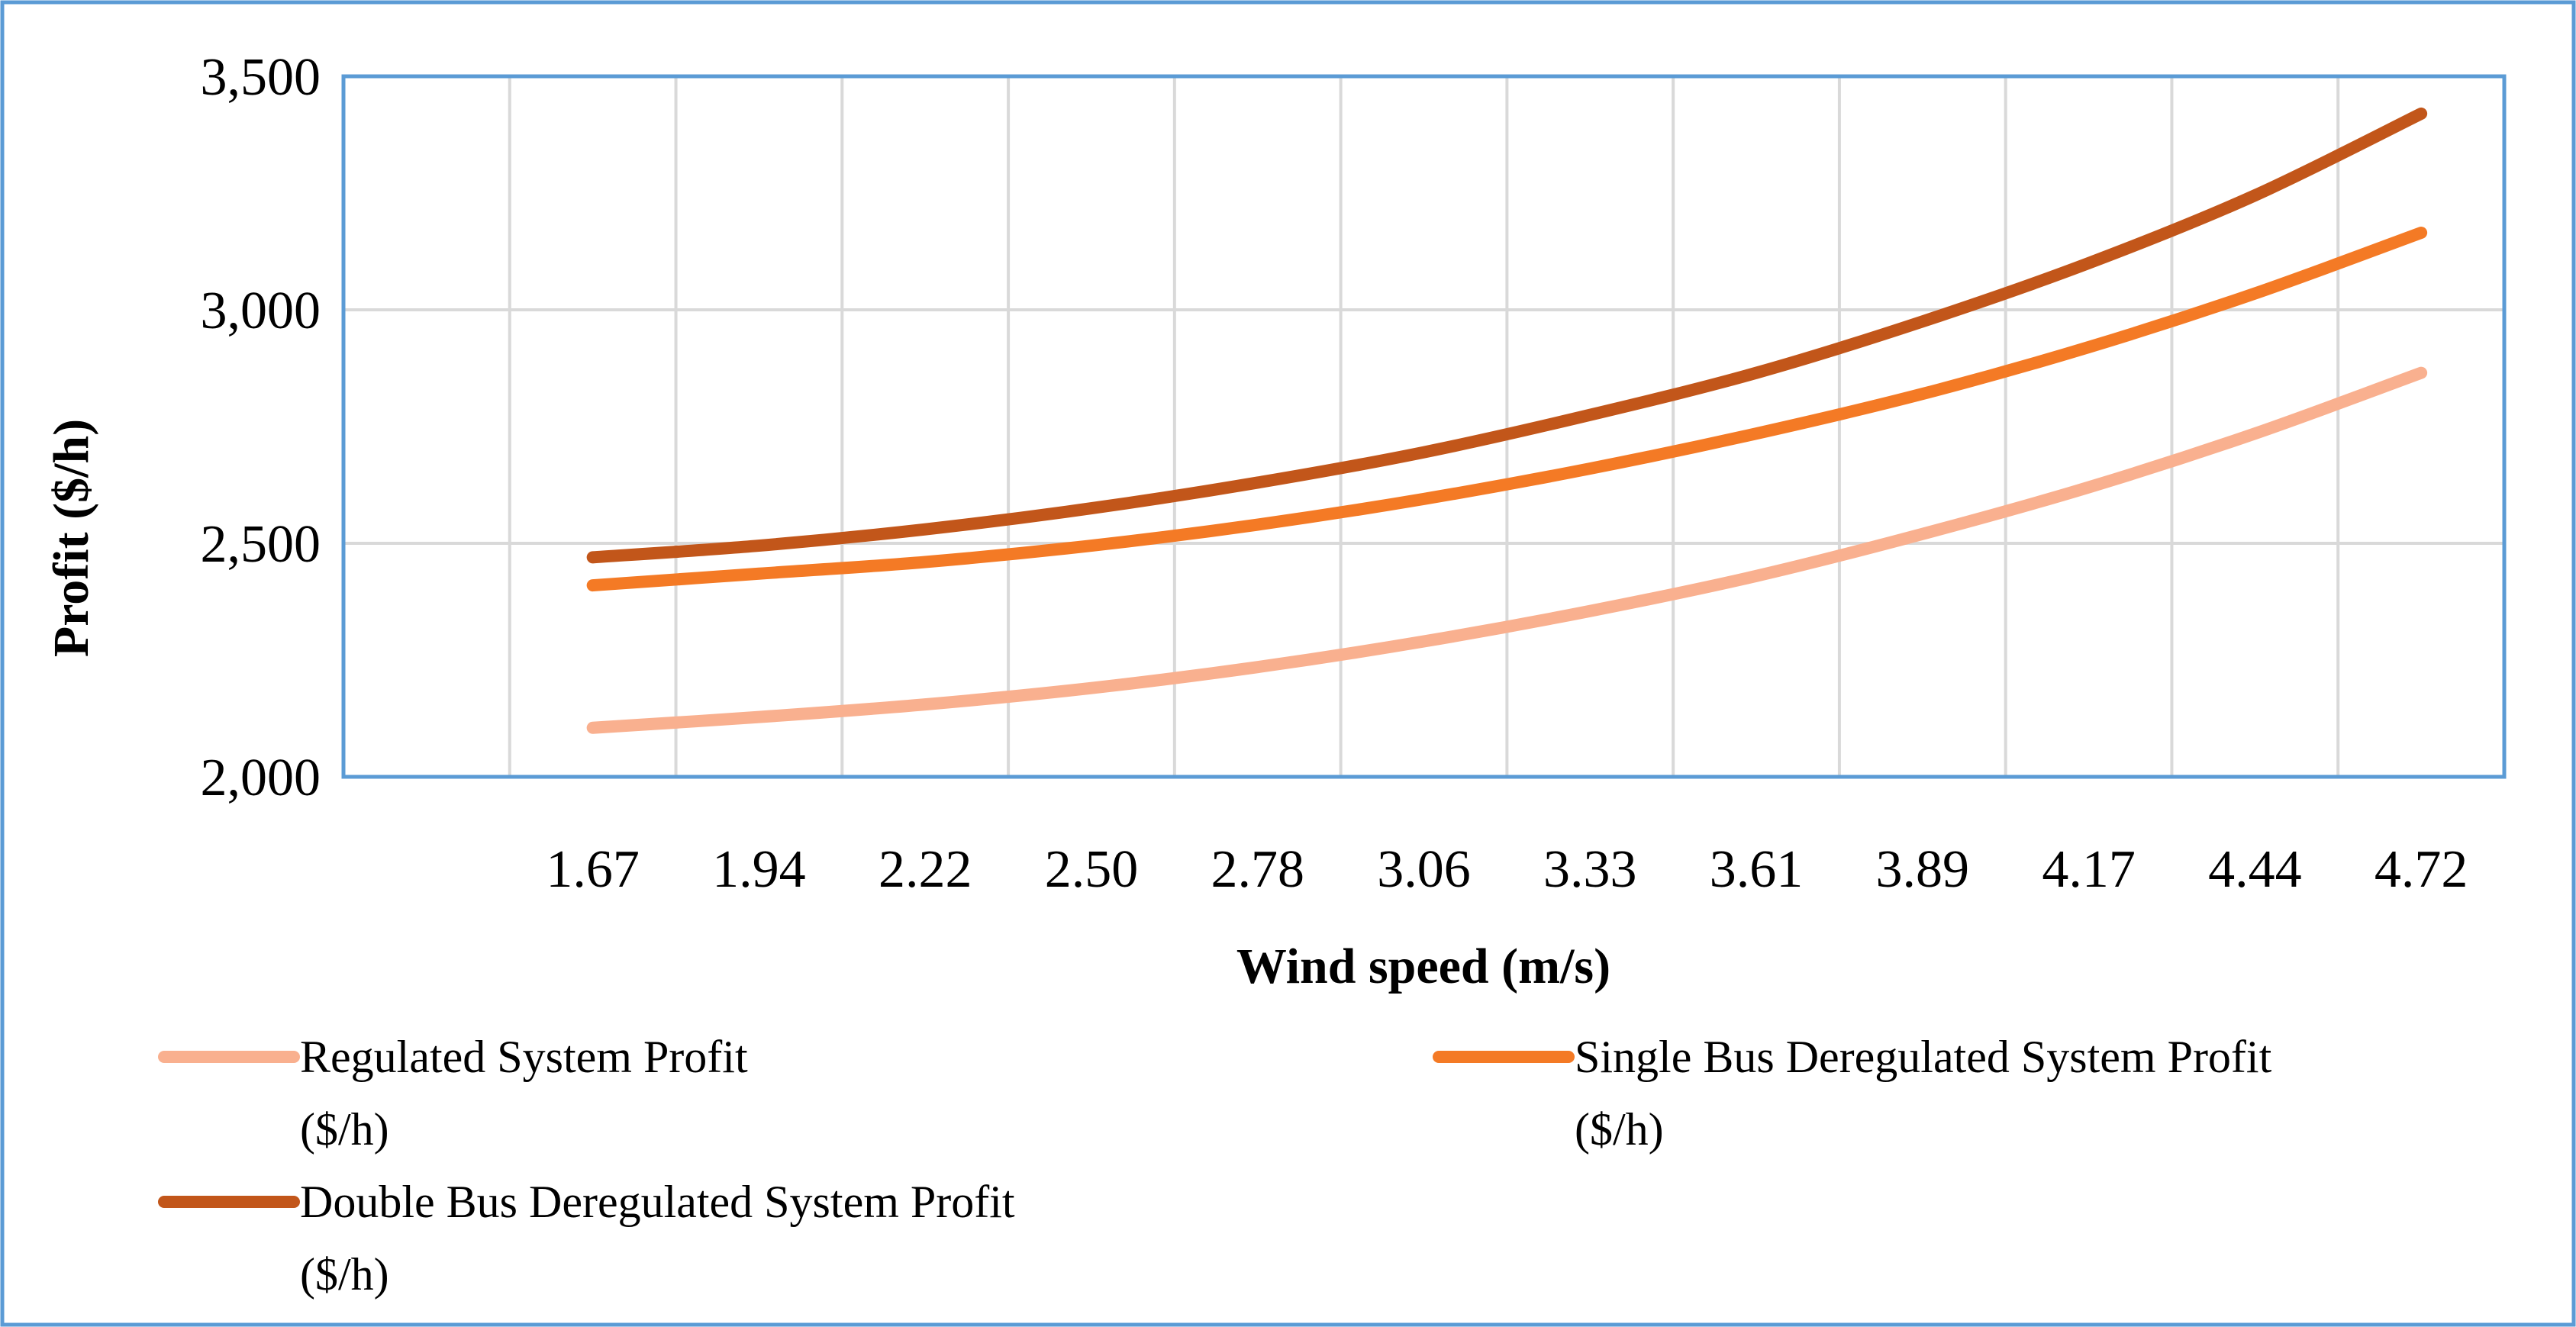 Image resolution: width=2576 pixels, height=1327 pixels. Describe the element at coordinates (593, 869) in the screenshot. I see `x-tick-label: 1.67` at that location.